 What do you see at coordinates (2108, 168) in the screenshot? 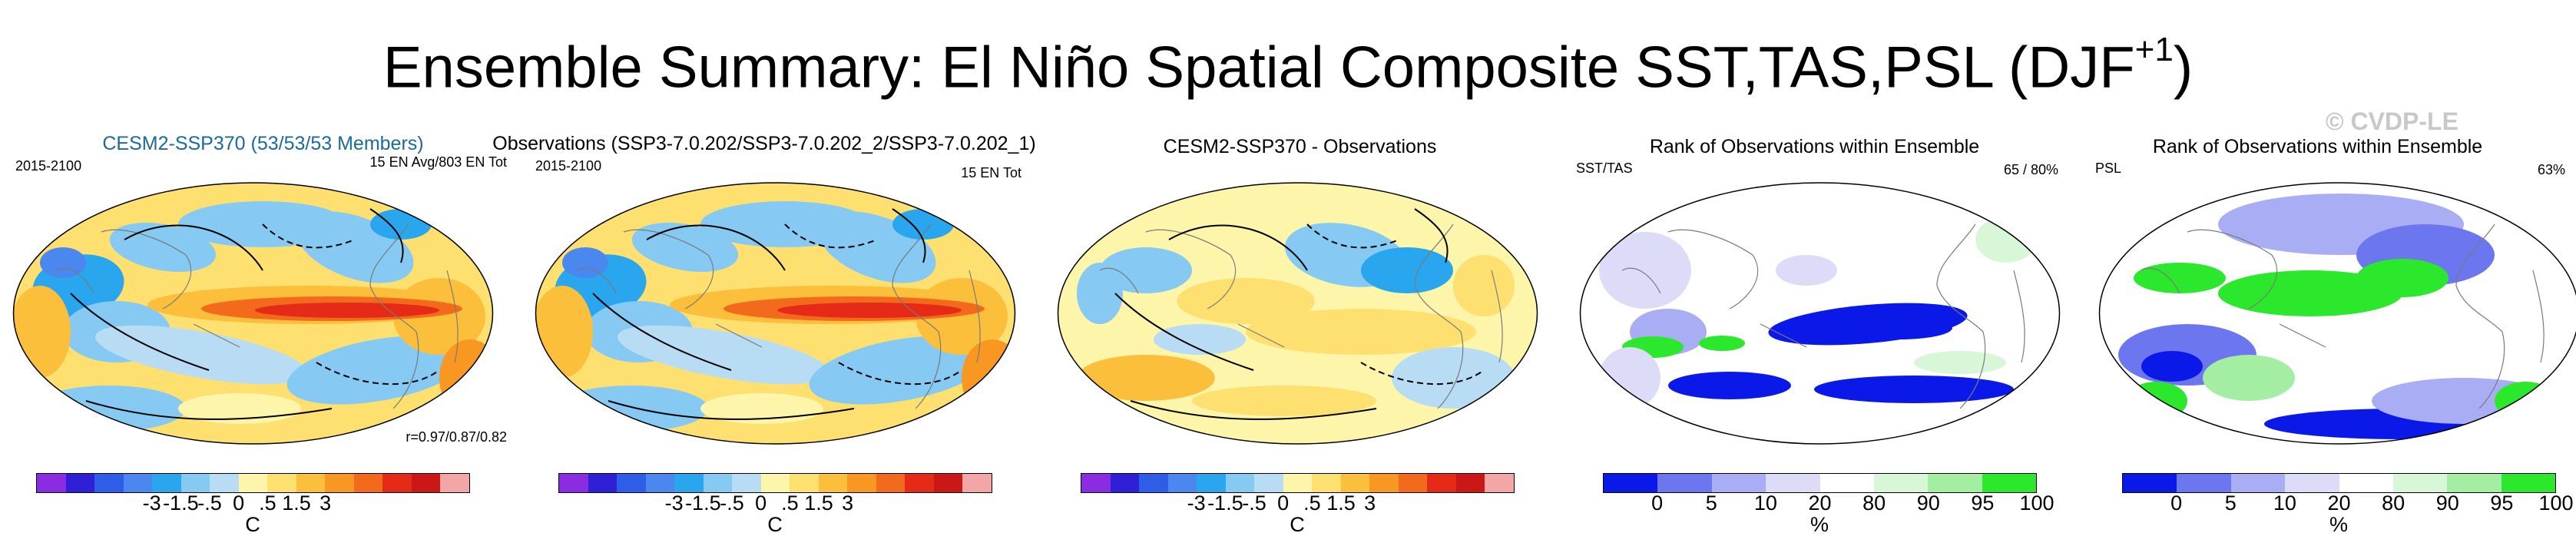
I see `panel-5-variable: PSL` at bounding box center [2108, 168].